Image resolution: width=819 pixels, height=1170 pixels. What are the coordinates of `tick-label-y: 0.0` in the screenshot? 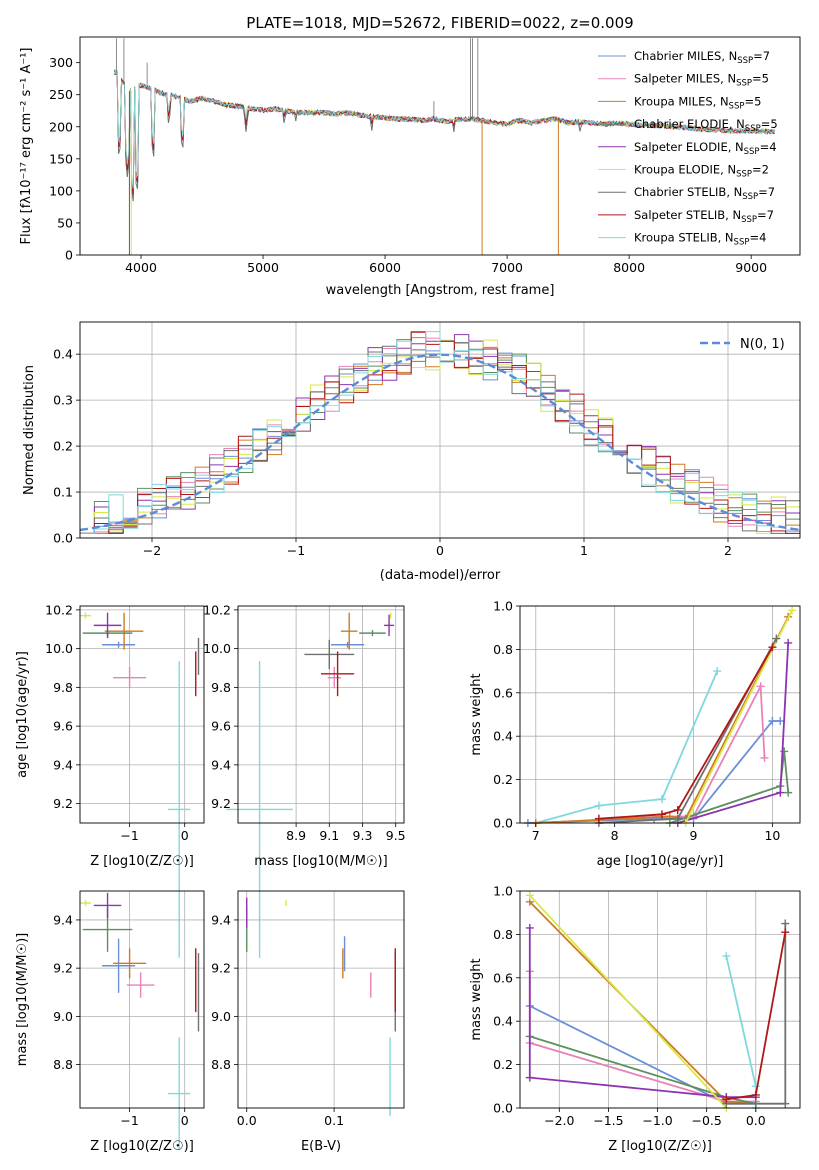 It's located at (503, 823).